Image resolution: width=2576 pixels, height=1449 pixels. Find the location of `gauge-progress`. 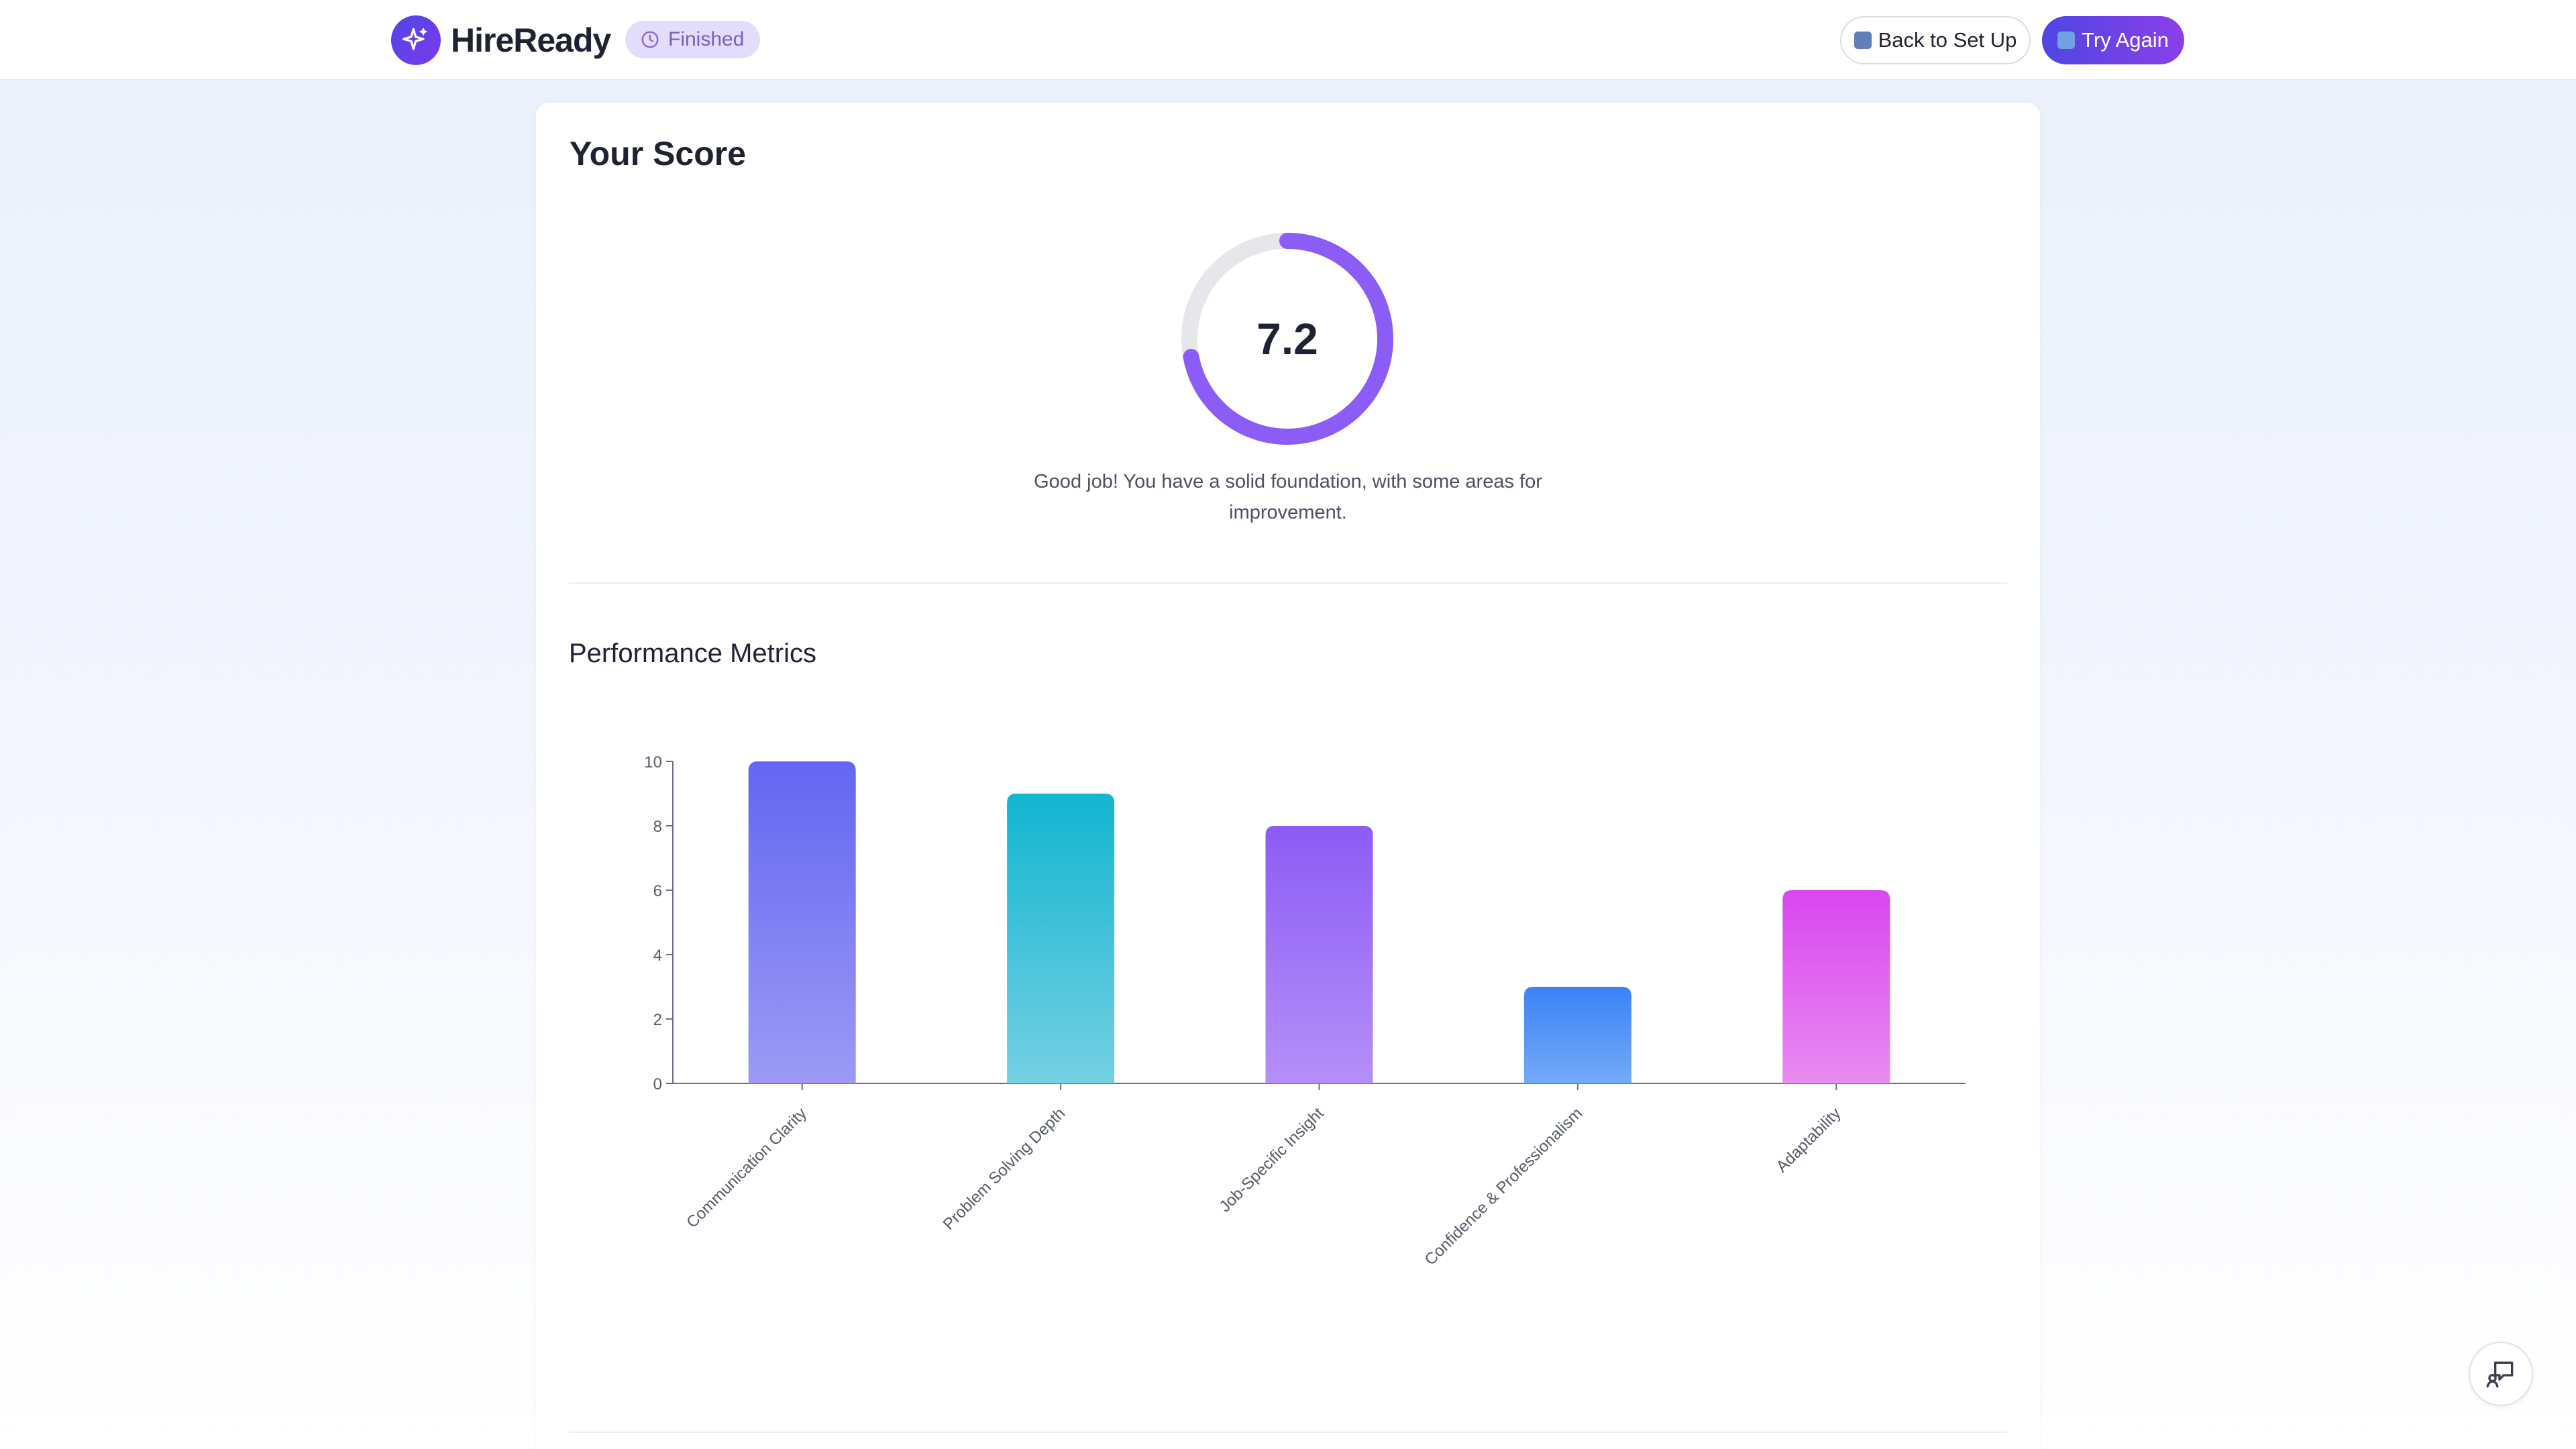

gauge-progress is located at coordinates (1287, 339).